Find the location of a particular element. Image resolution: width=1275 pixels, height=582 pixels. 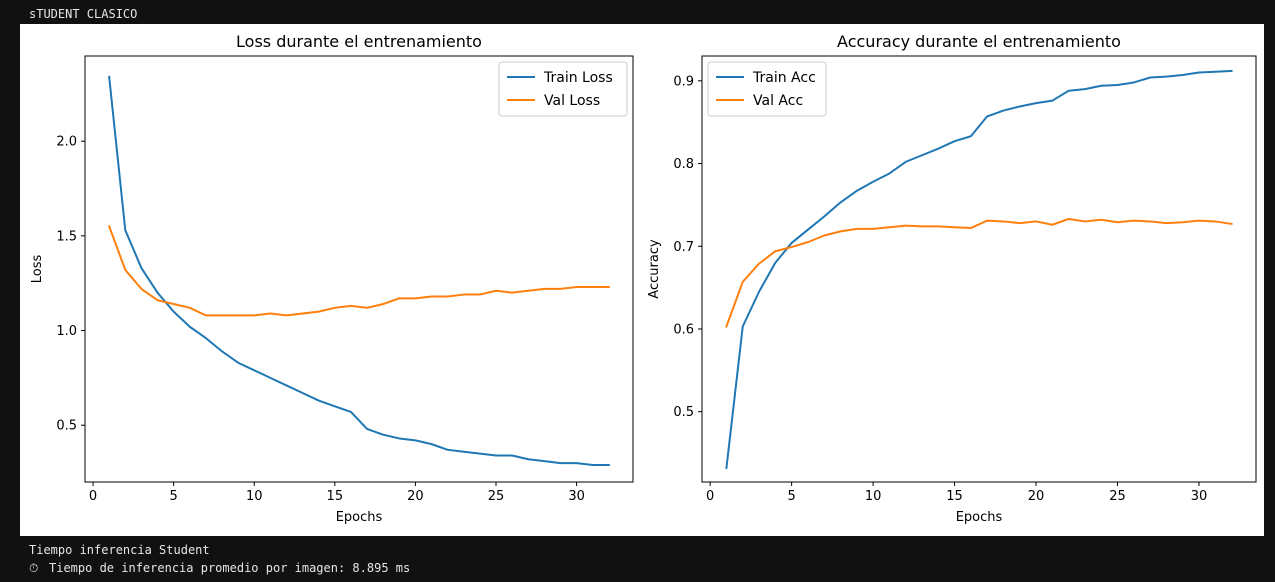

y-tick-label: 1.5 is located at coordinates (66, 236).